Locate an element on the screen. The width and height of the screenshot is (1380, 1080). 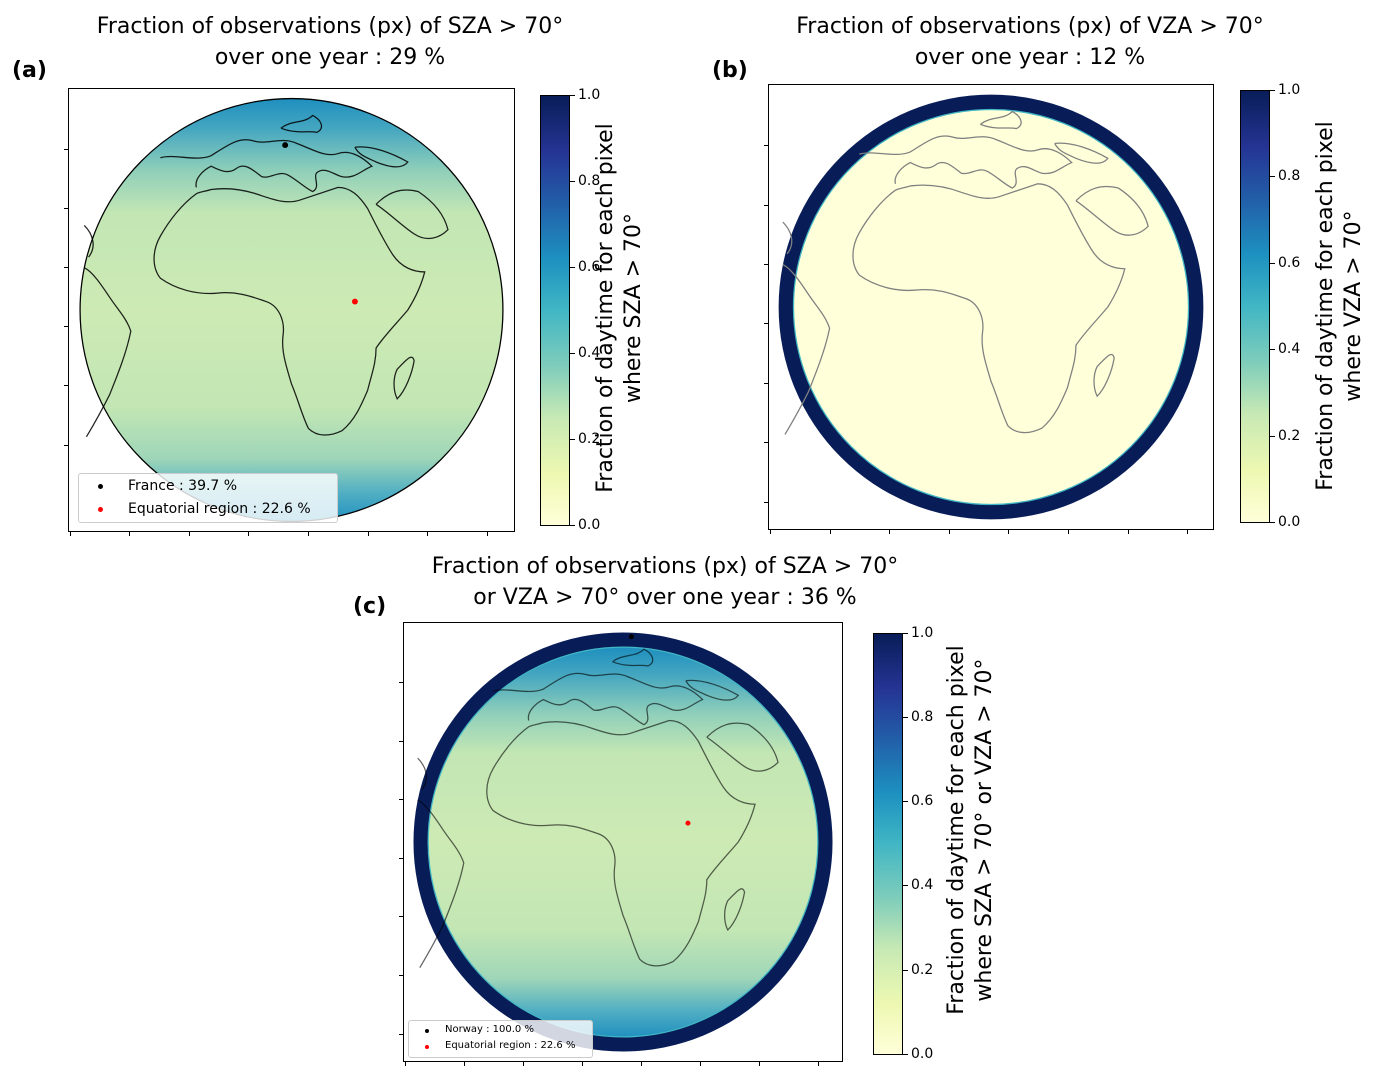
panel-c-globe-disk is located at coordinates (623, 842).